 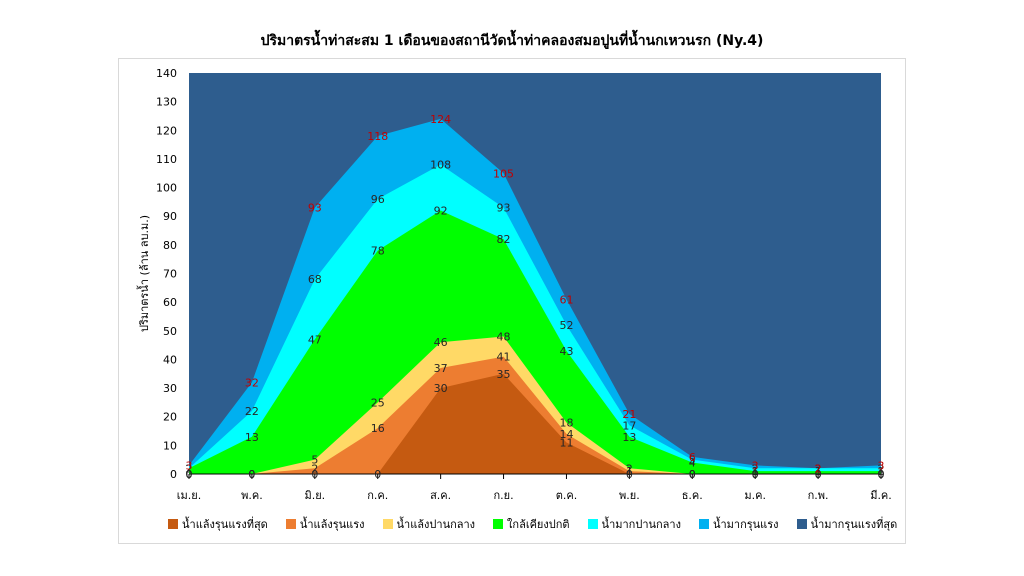 I want to click on data-label: 32, so click(x=252, y=382).